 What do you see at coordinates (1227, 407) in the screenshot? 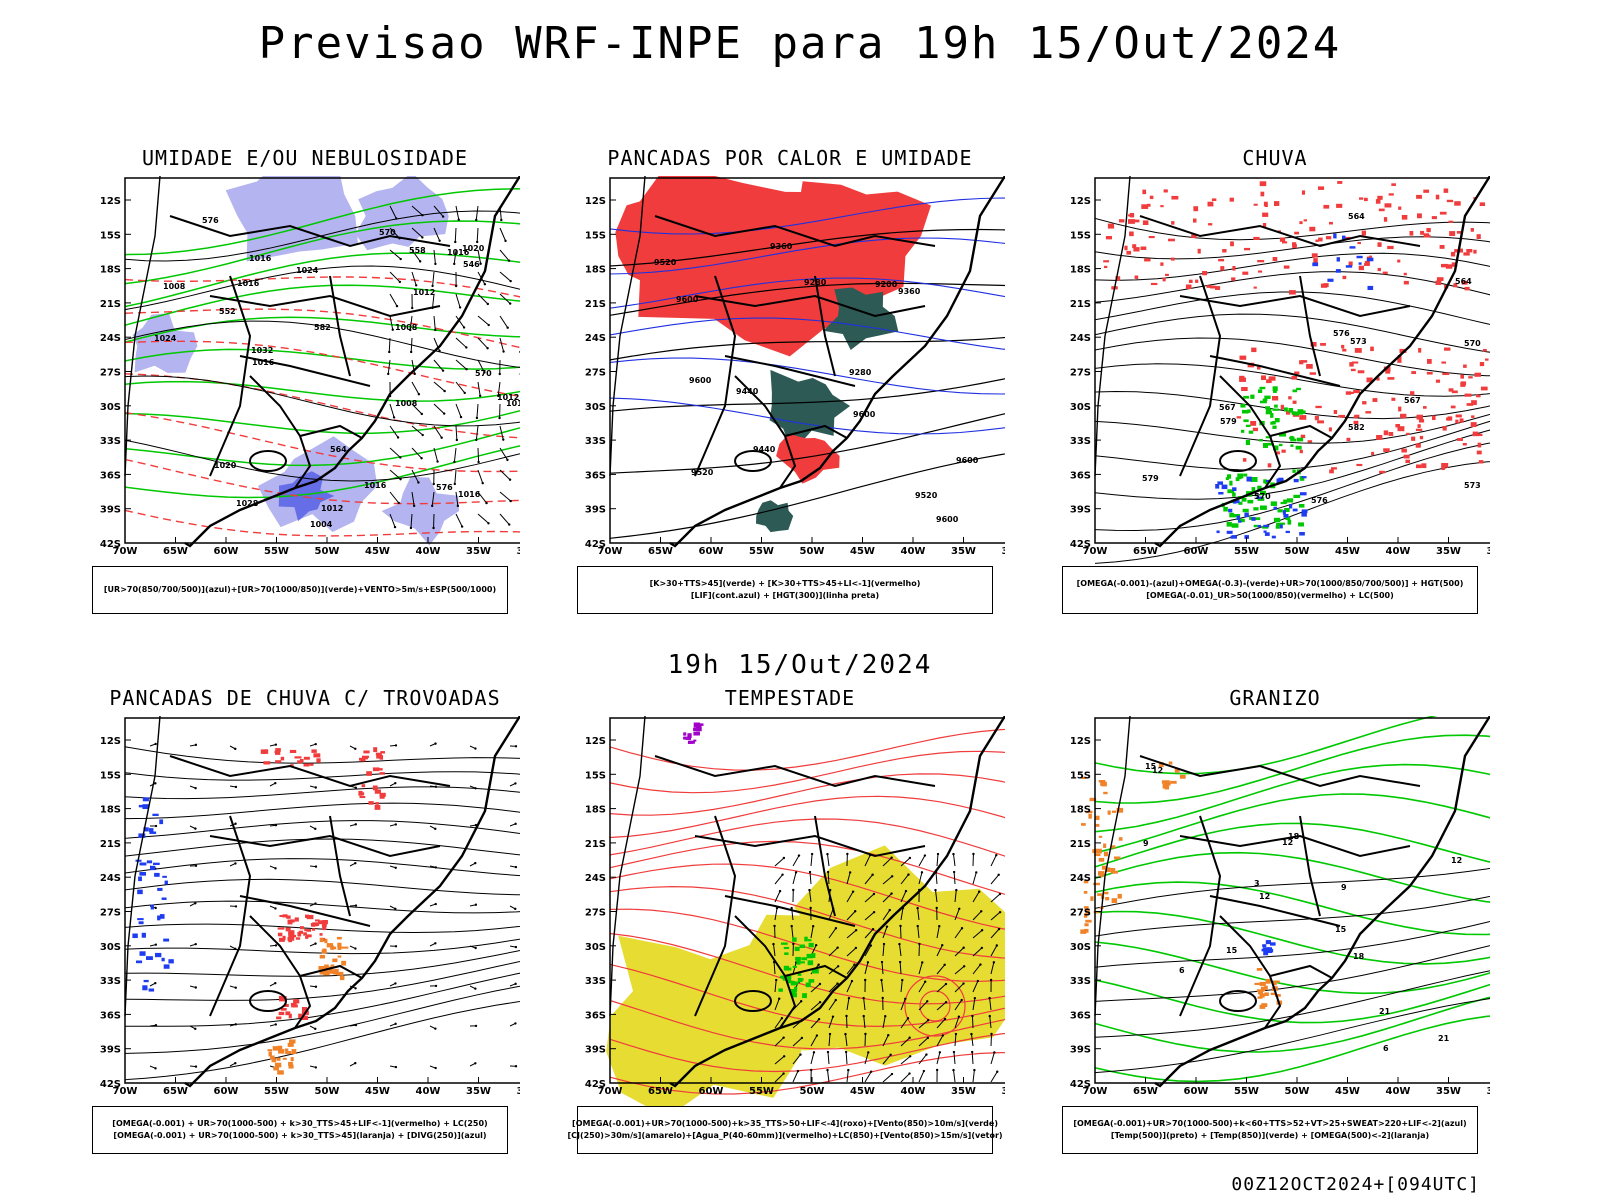
I see `contour-label: 567` at bounding box center [1227, 407].